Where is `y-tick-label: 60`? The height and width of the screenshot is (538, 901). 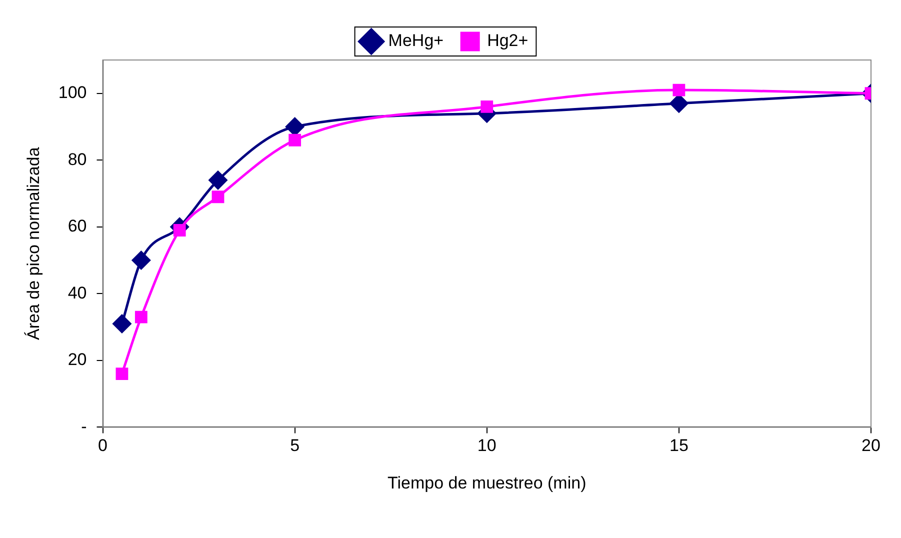 y-tick-label: 60 is located at coordinates (77, 226).